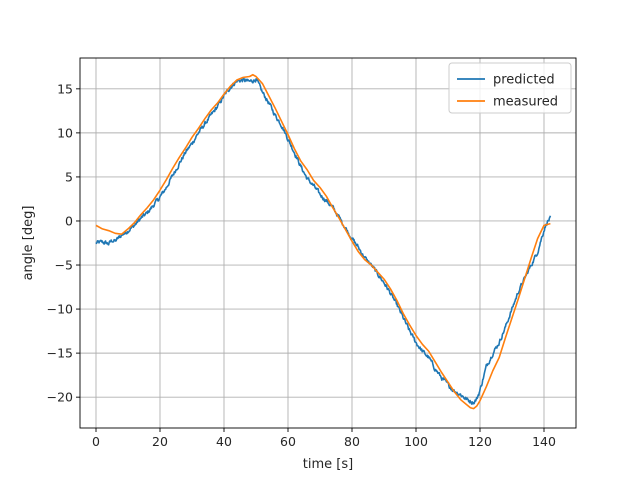  I want to click on x-tick-label: 60, so click(288, 441).